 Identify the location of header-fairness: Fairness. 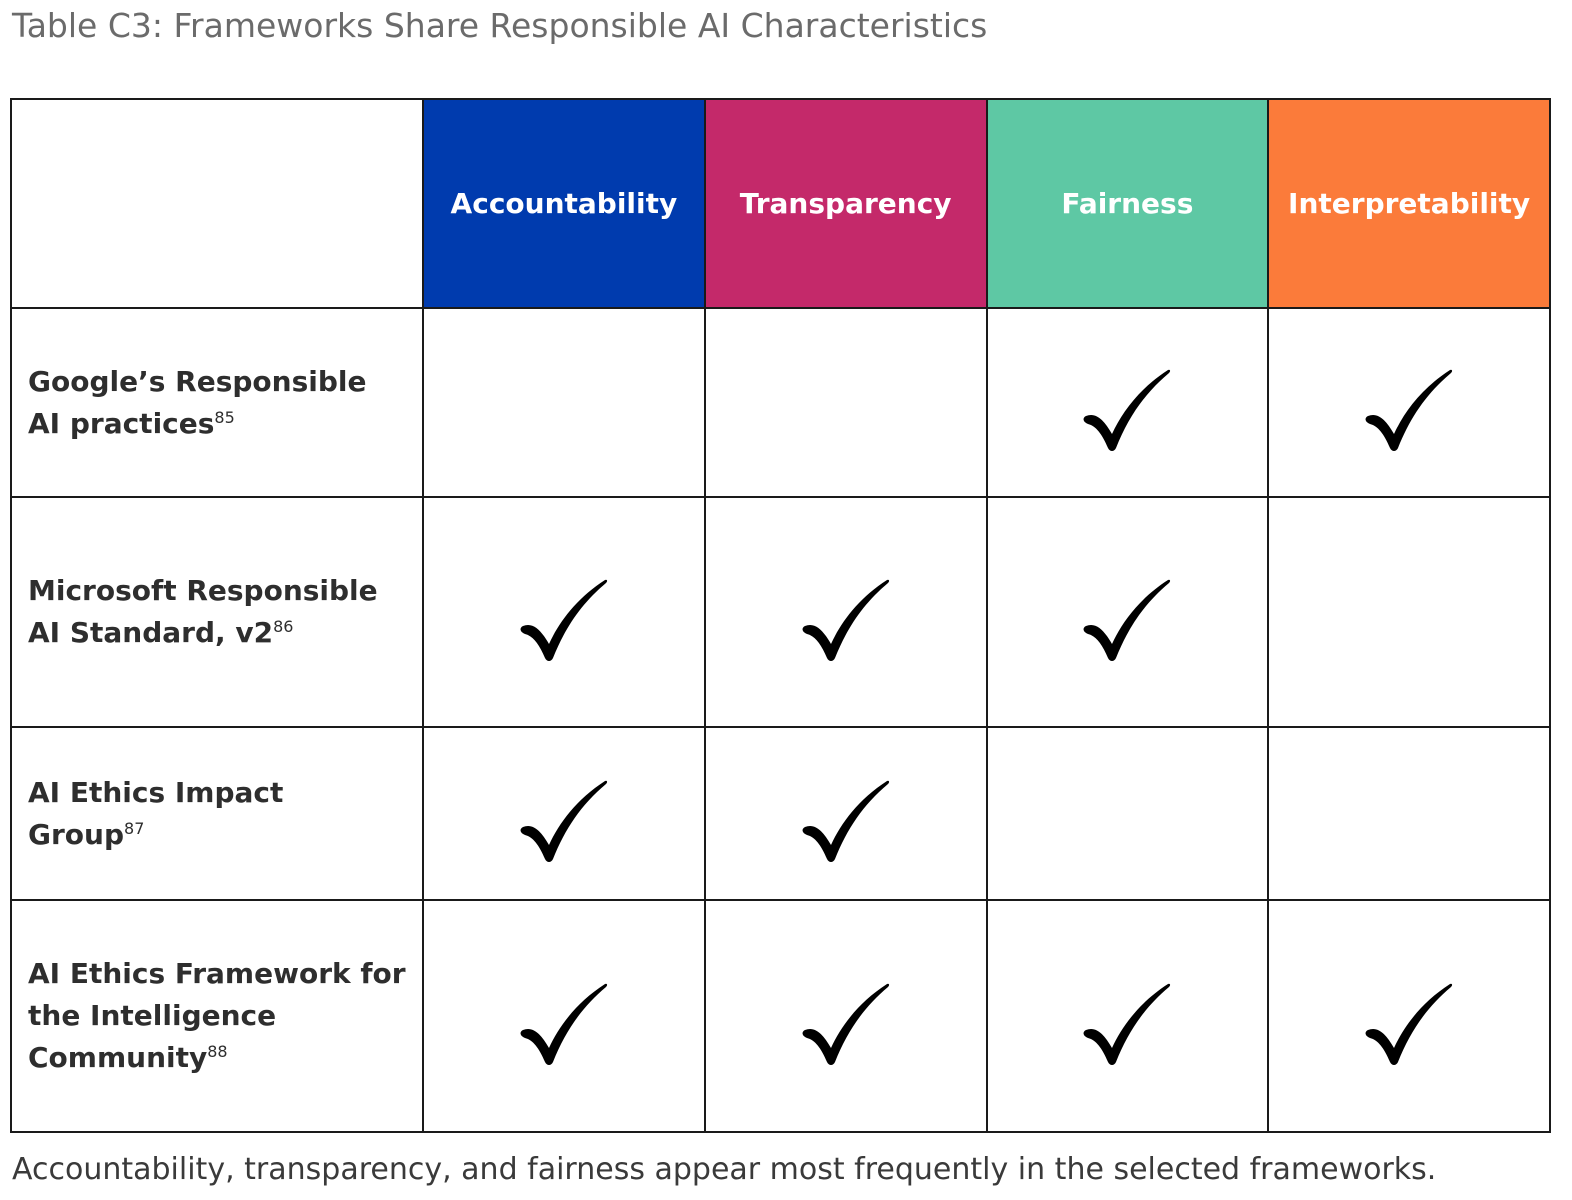
(1127, 203).